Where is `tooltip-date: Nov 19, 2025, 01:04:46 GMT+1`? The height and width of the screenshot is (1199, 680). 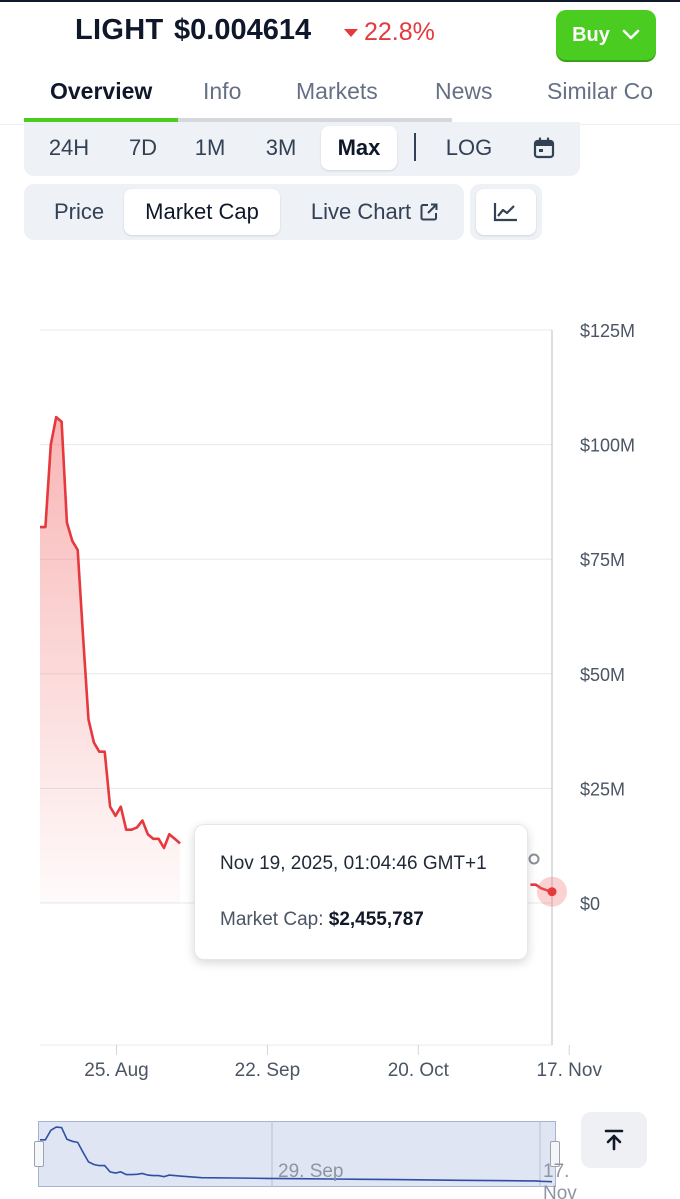 tooltip-date: Nov 19, 2025, 01:04:46 GMT+1 is located at coordinates (353, 863).